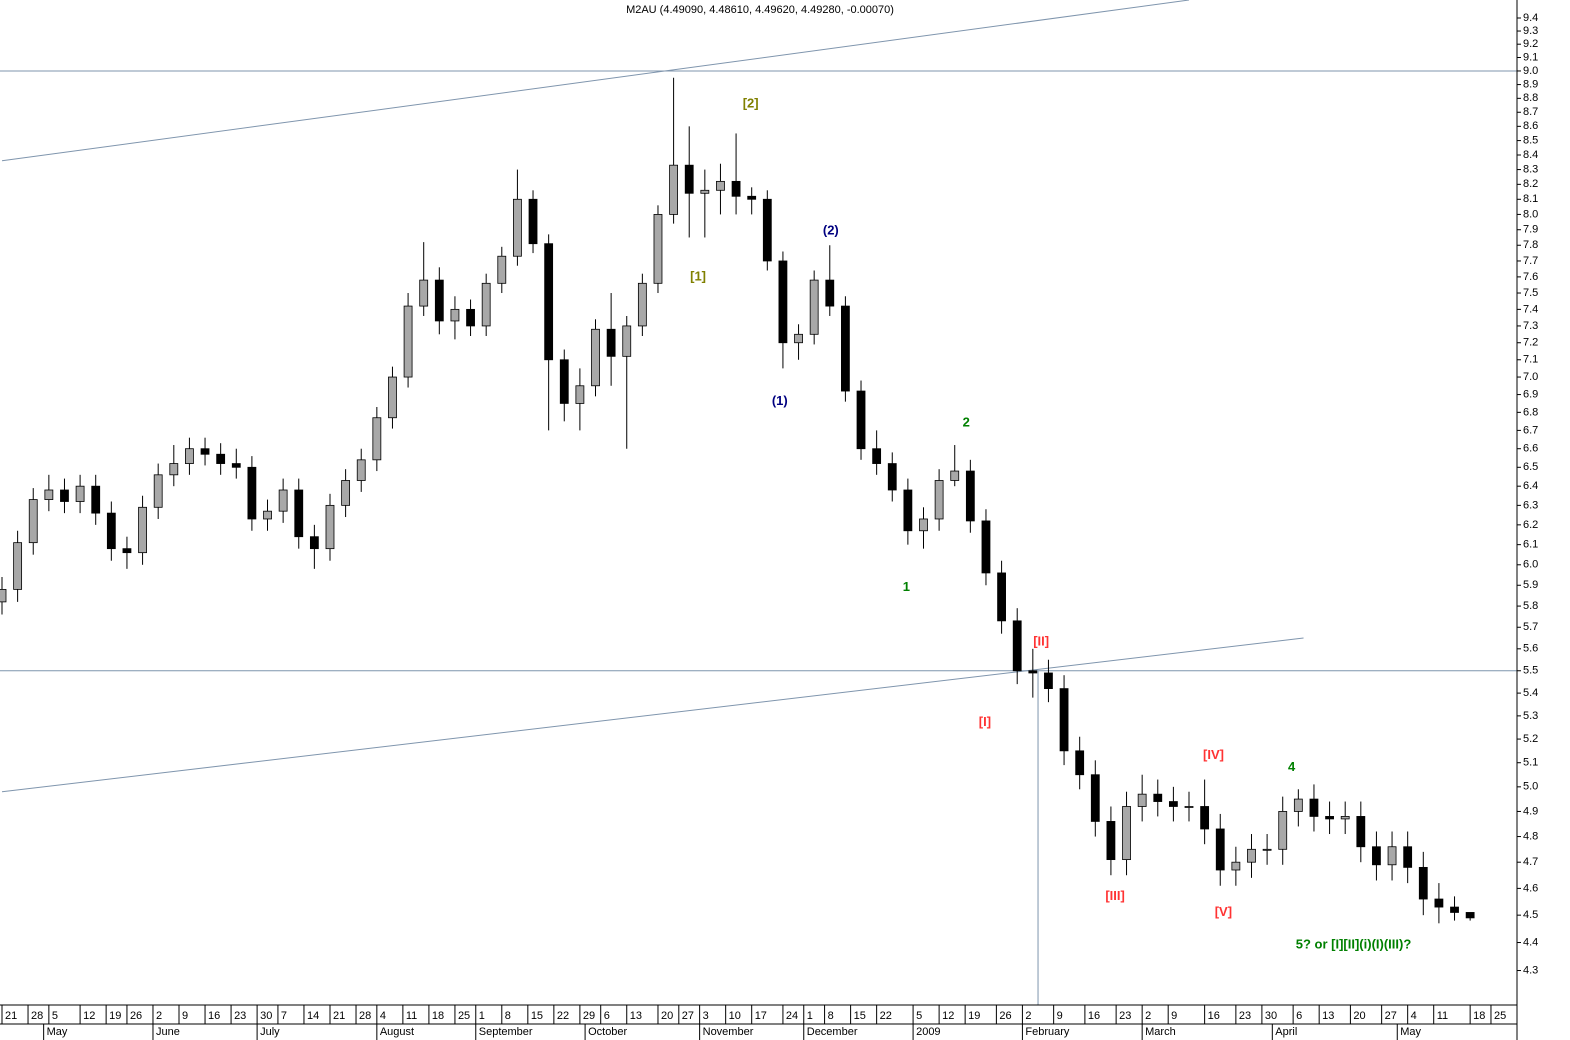 The height and width of the screenshot is (1040, 1570). Describe the element at coordinates (780, 400) in the screenshot. I see `wave-label: (1)` at that location.